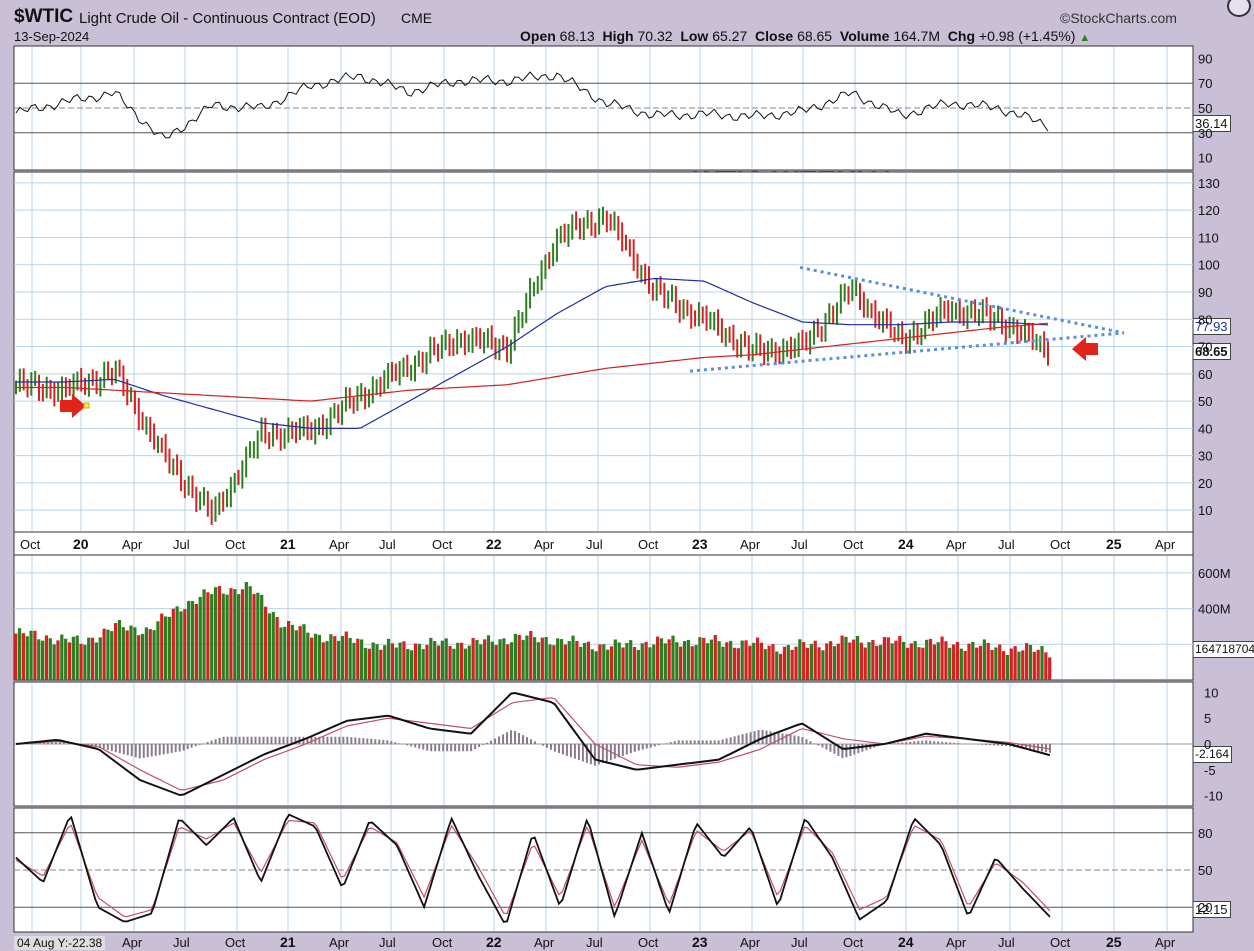 This screenshot has width=1254, height=951. What do you see at coordinates (532, 105) in the screenshot?
I see `rsi-line` at bounding box center [532, 105].